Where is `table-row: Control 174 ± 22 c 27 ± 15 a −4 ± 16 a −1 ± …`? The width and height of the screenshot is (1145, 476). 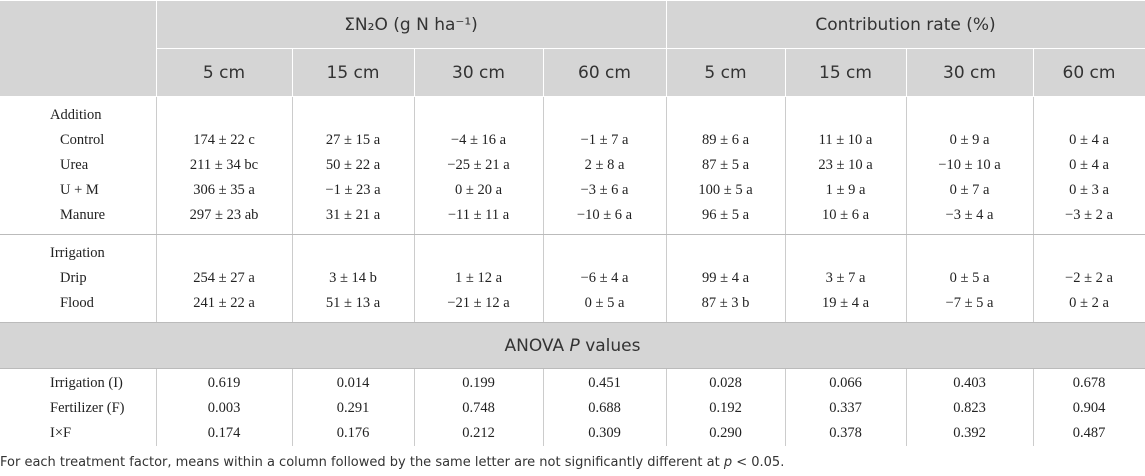
table-row: Control 174 ± 22 c 27 ± 15 a −4 ± 16 a −1 ± … is located at coordinates (572, 140).